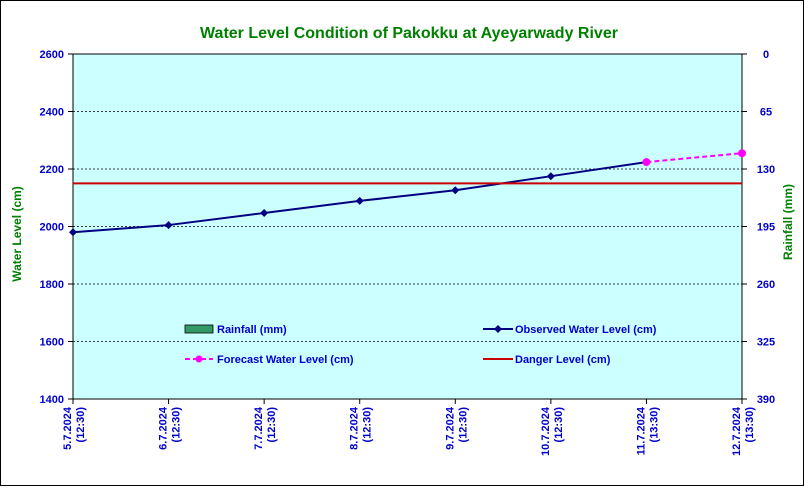  What do you see at coordinates (586, 330) in the screenshot?
I see `legend-label-observed: Observed Water Level (cm)` at bounding box center [586, 330].